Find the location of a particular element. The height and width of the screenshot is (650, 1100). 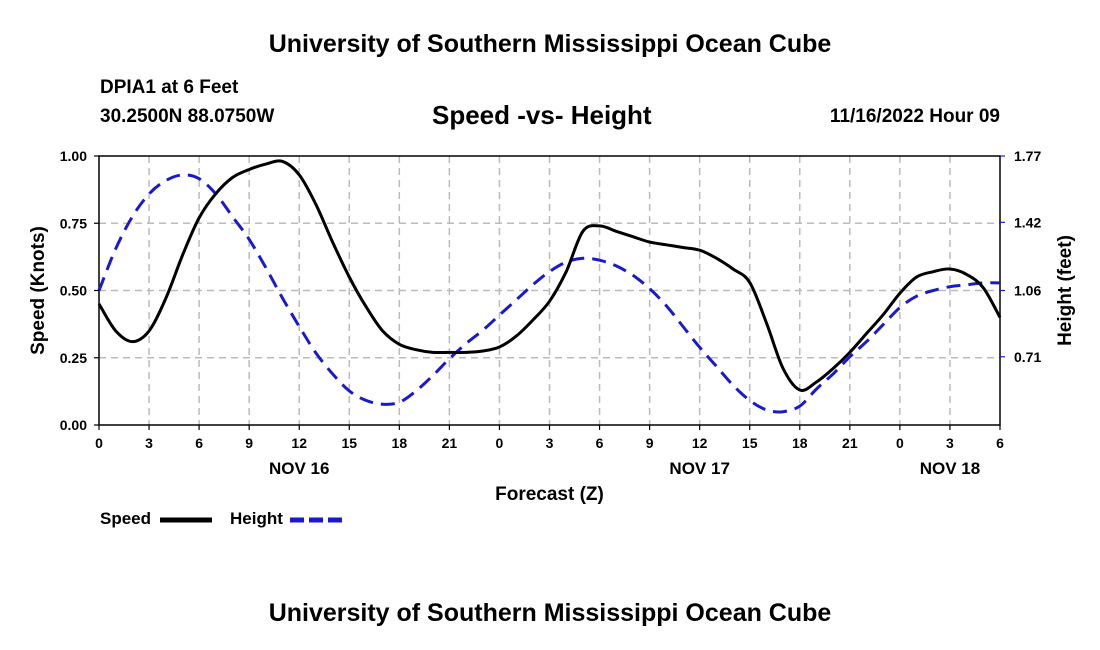

y-tick-label: 0.25 is located at coordinates (73, 358).